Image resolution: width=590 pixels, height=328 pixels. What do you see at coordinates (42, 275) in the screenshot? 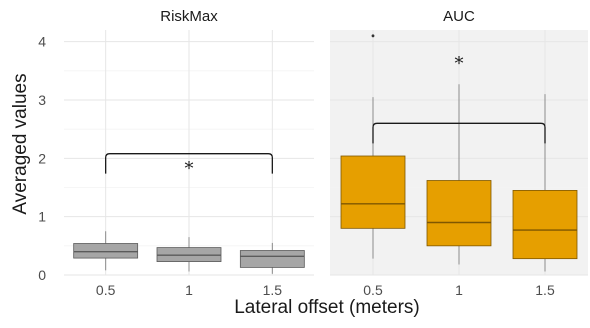
I see `y-tick-label: 0` at bounding box center [42, 275].